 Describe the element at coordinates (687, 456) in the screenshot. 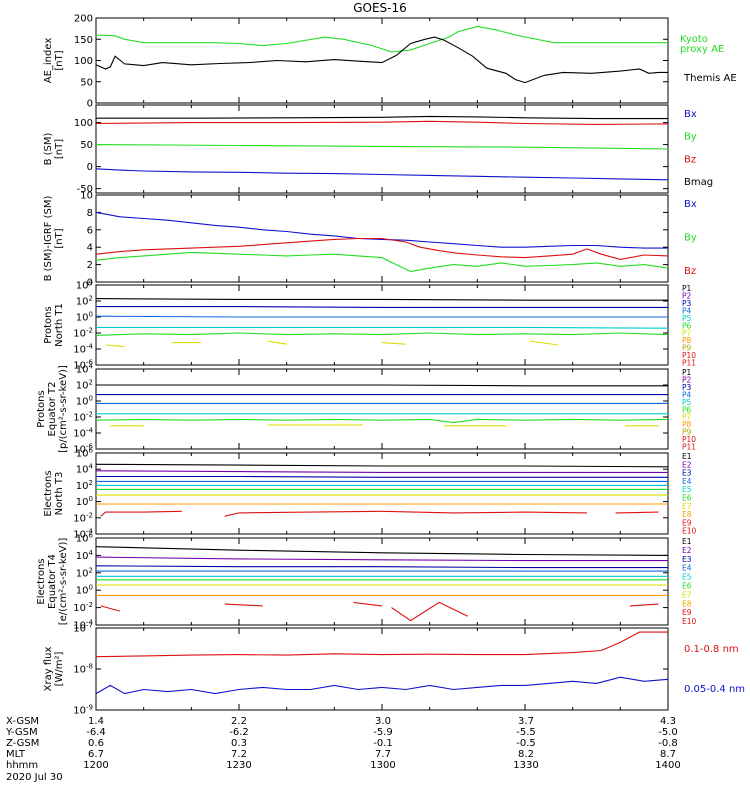

I see `legend-entry: E1` at that location.